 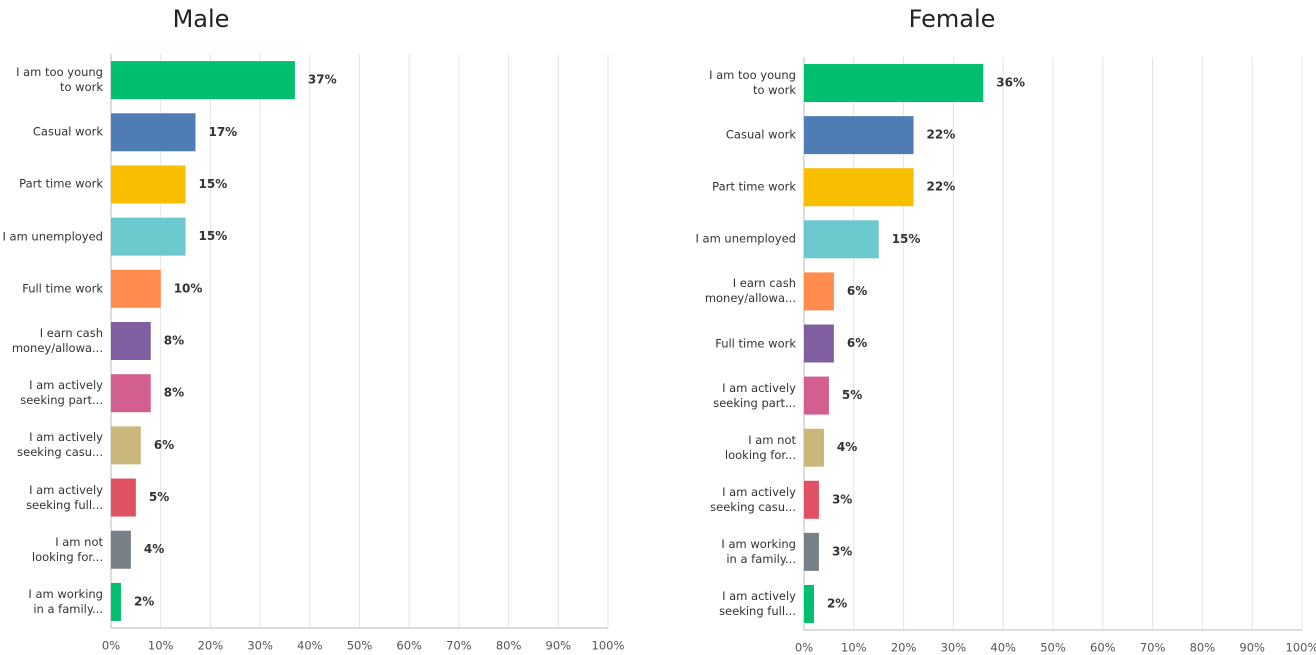 I want to click on data-label: 17%, so click(x=222, y=132).